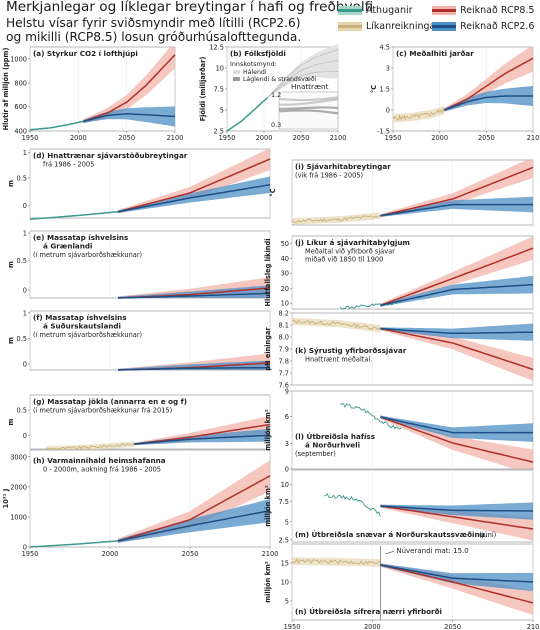 The height and width of the screenshot is (630, 540). Describe the element at coordinates (22, 178) in the screenshot. I see `y-tick-label: 0.5` at that location.